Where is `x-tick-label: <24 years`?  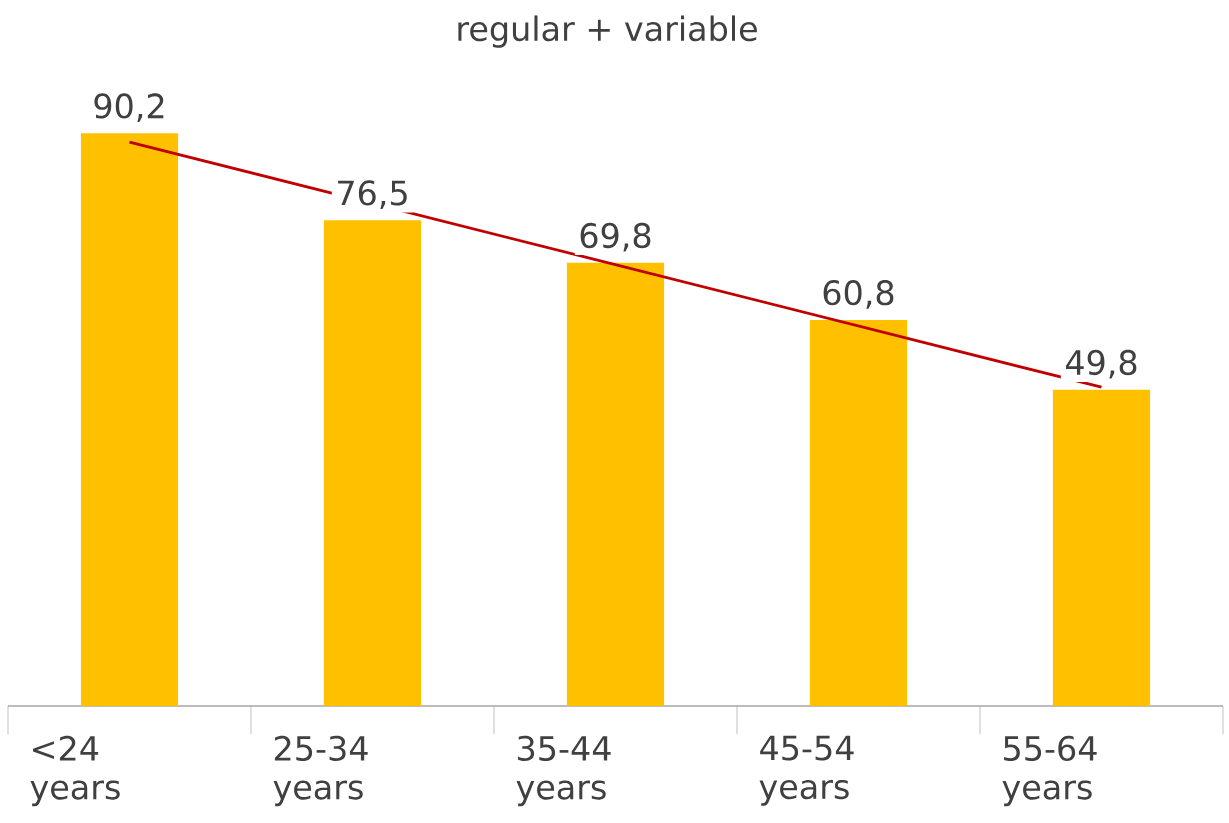 x-tick-label: <24 years is located at coordinates (75, 771).